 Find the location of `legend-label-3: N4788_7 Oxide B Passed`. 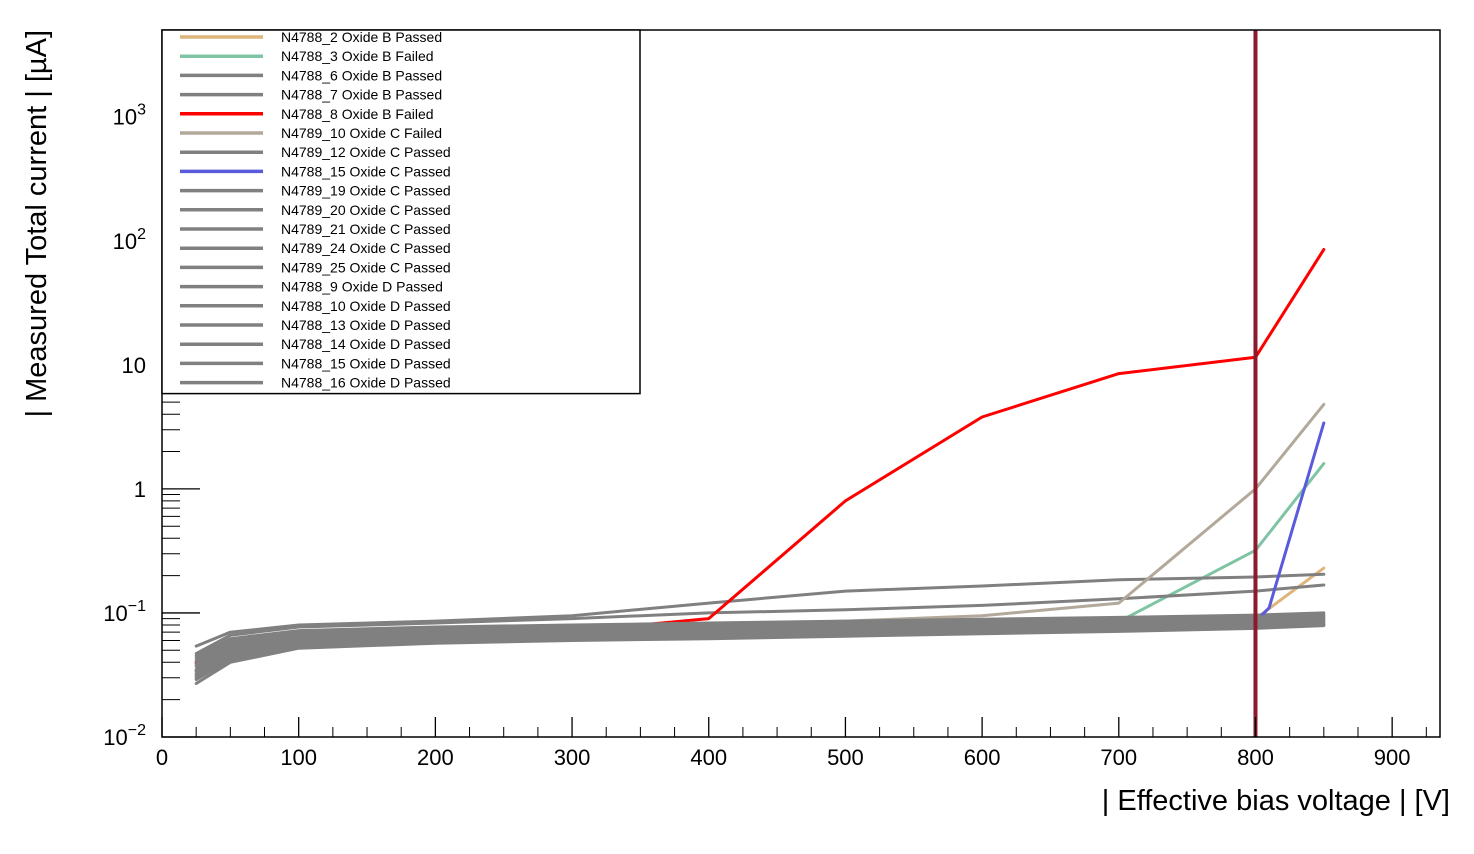

legend-label-3: N4788_7 Oxide B Passed is located at coordinates (361, 95).